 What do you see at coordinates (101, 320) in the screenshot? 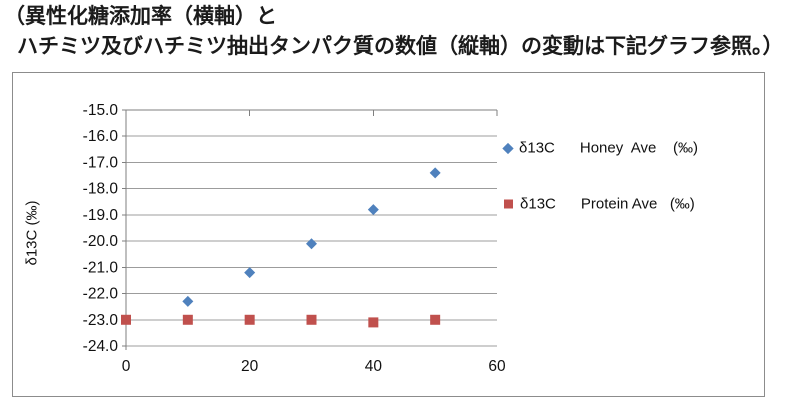
I see `svg-text: -23.0` at bounding box center [101, 320].